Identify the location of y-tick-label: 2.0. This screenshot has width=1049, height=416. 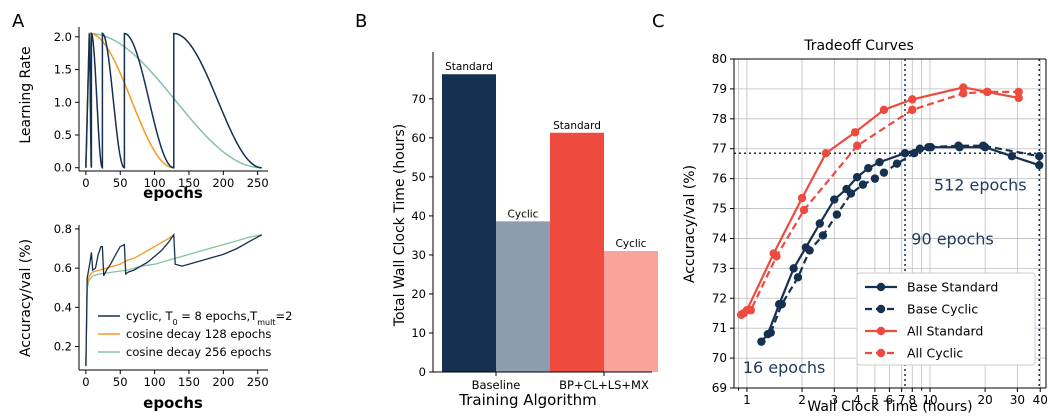
(63, 37).